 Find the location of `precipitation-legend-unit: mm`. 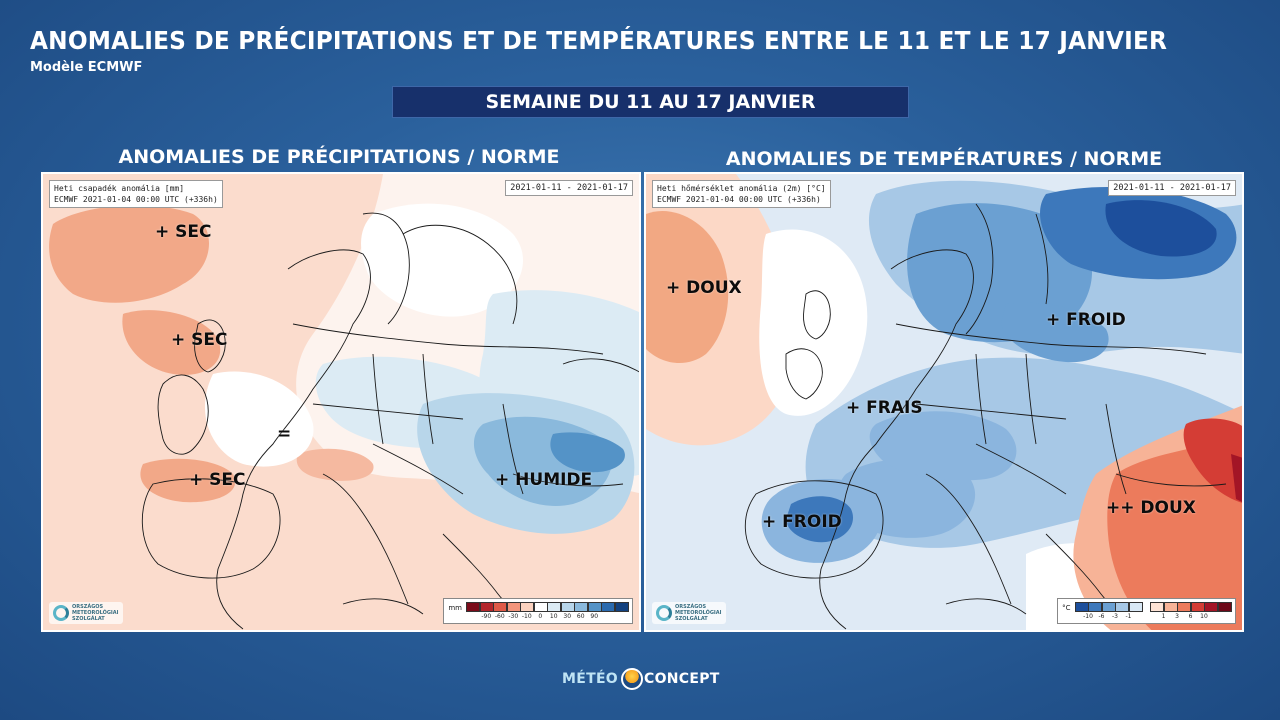

precipitation-legend-unit: mm is located at coordinates (455, 608).